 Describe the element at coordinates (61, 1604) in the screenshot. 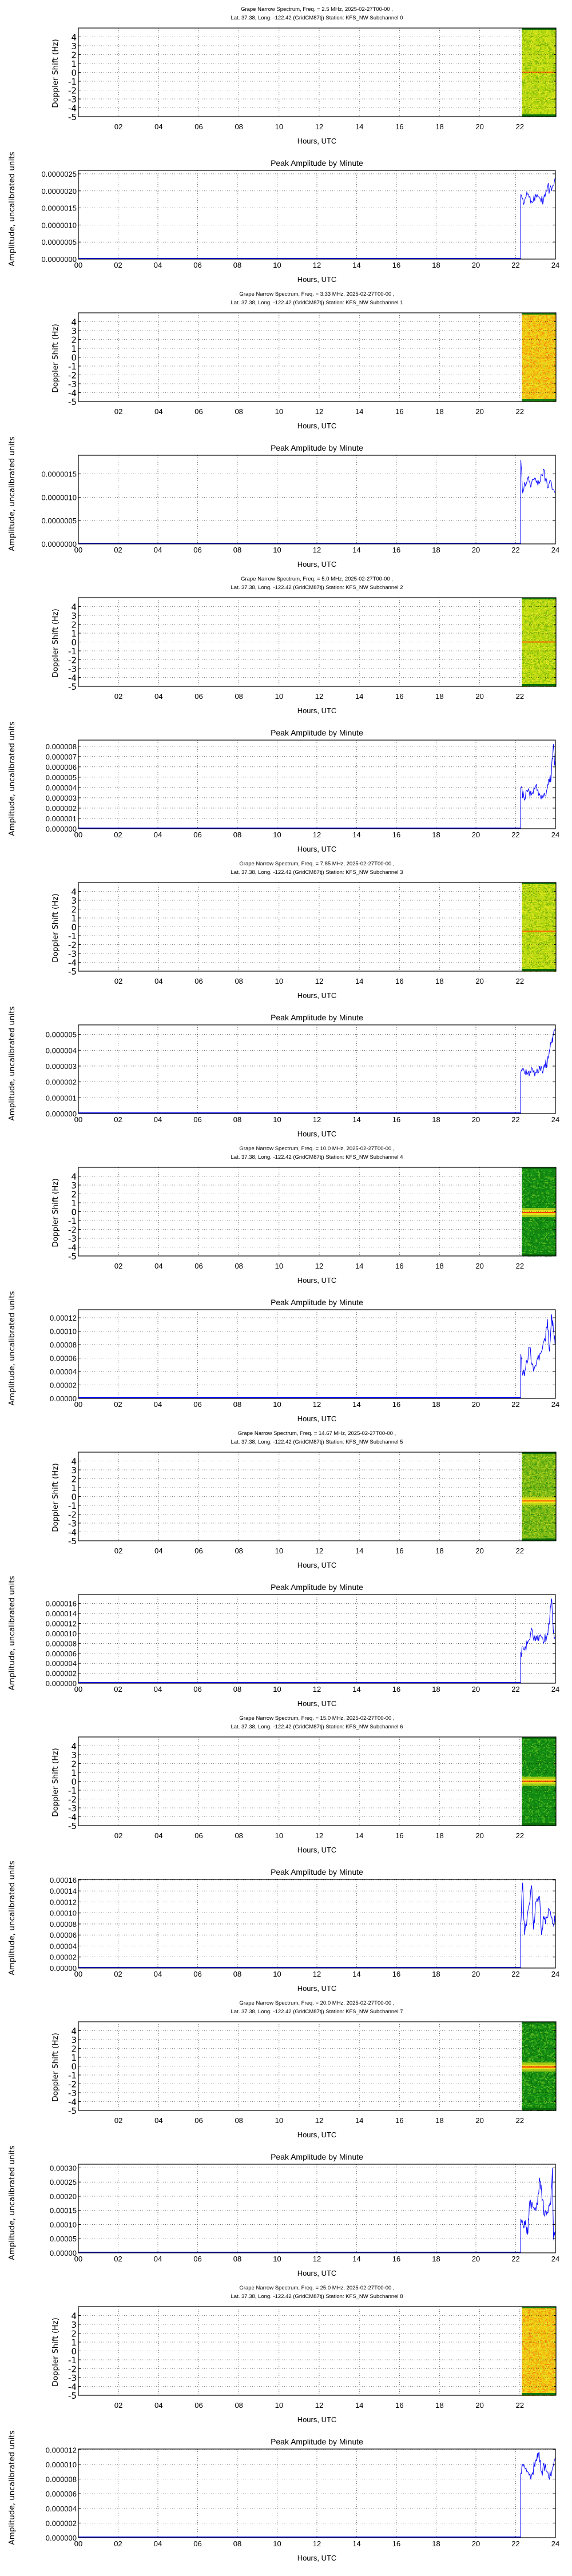

I see `amplitude-ytick-label: 0.000016` at that location.